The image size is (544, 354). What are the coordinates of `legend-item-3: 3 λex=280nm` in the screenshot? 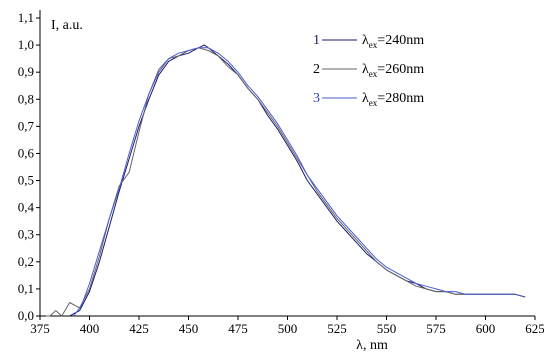 It's located at (368, 99).